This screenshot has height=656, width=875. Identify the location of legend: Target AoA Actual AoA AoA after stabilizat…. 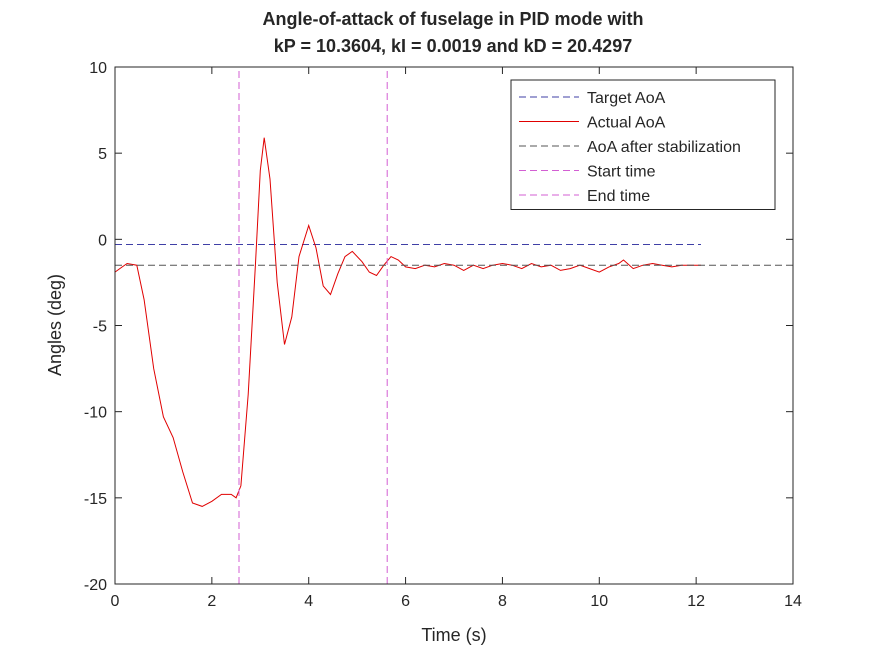
(643, 144).